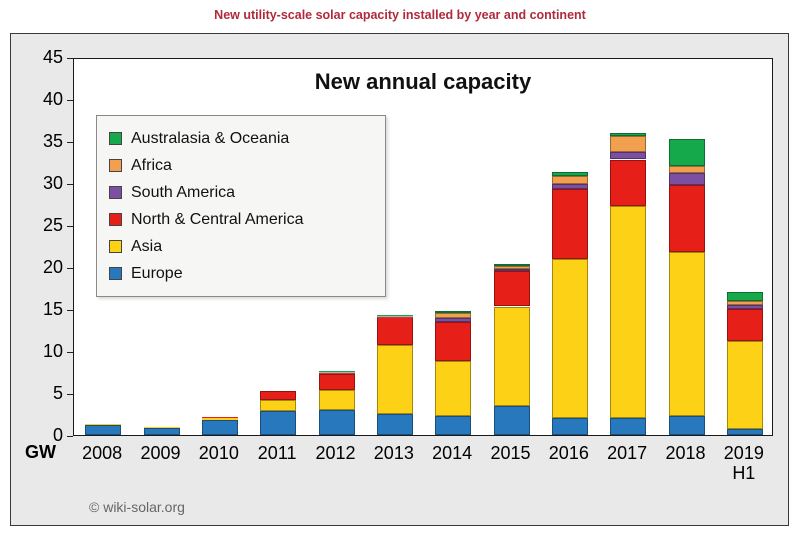  I want to click on legend-item: Australasia & Oceania, so click(241, 138).